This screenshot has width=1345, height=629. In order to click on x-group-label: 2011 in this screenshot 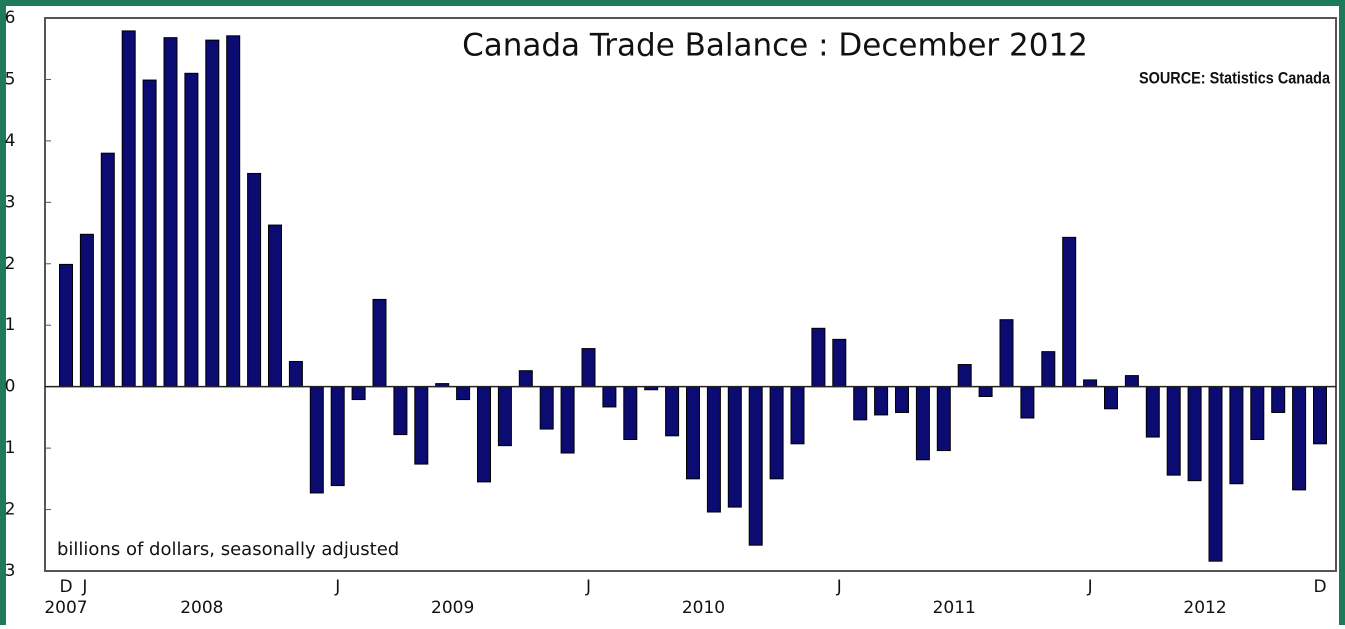, I will do `click(954, 608)`.